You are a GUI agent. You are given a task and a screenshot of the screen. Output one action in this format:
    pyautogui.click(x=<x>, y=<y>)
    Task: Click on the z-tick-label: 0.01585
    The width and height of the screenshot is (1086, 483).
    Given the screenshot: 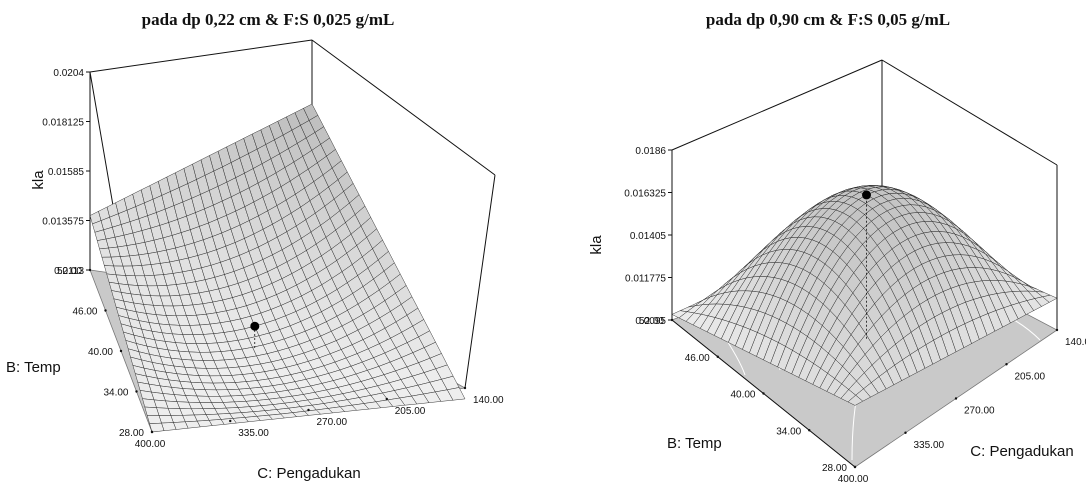 What is the action you would take?
    pyautogui.click(x=66, y=172)
    